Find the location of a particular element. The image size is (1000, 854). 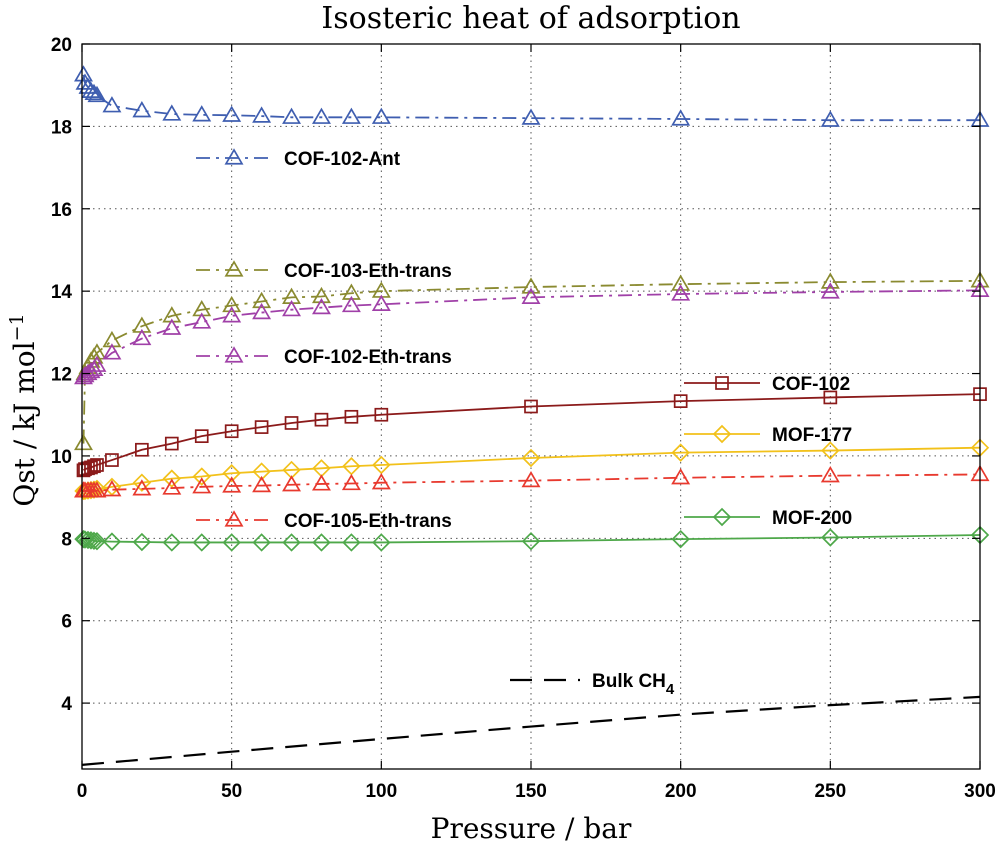

series-cof-102-ant is located at coordinates (532, 96).